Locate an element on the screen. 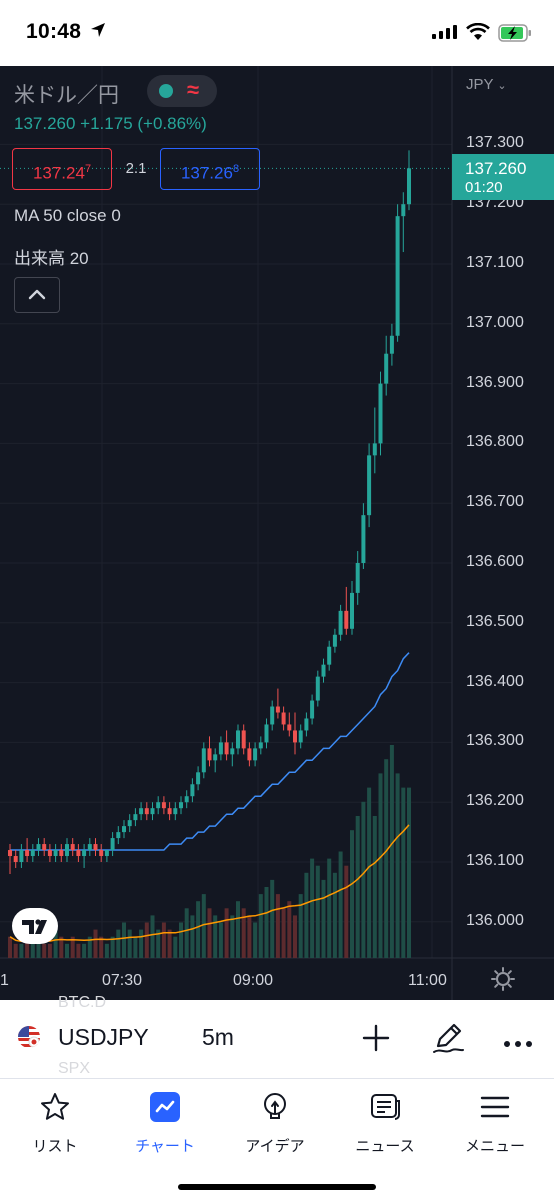 Image resolution: width=554 pixels, height=1200 pixels. more-options-icon is located at coordinates (518, 1044).